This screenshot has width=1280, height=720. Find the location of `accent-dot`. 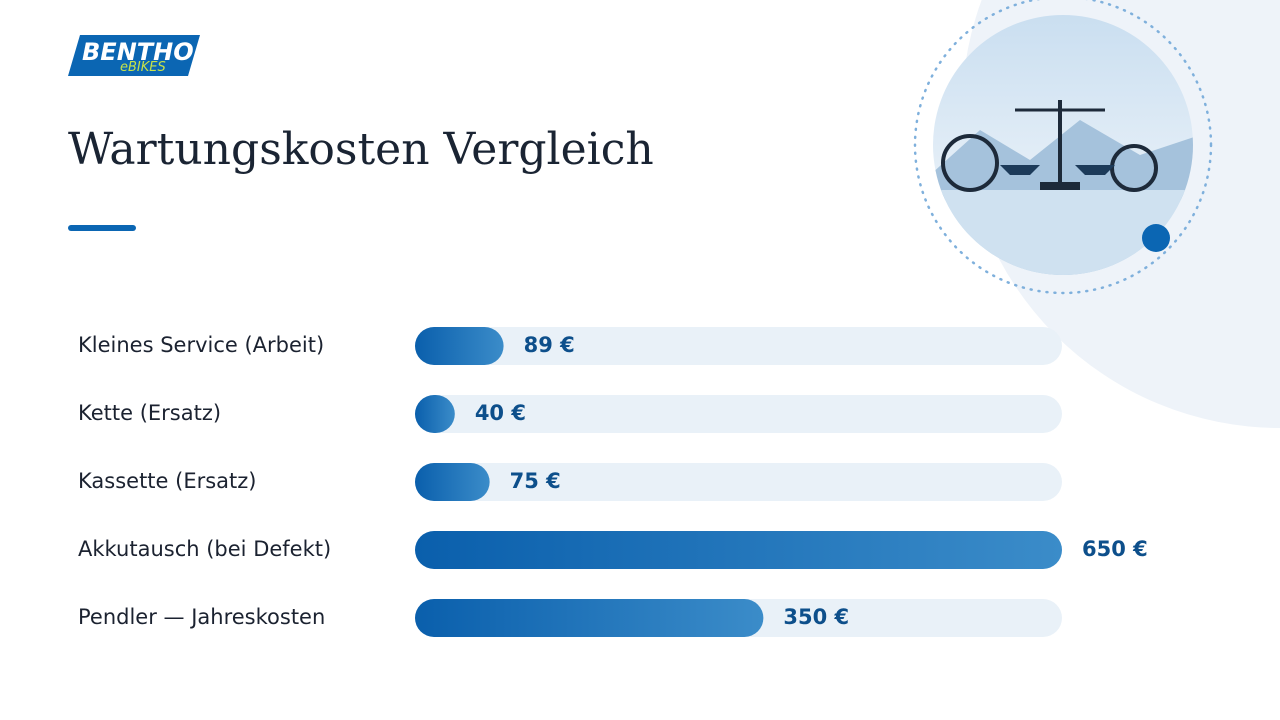

accent-dot is located at coordinates (1156, 238).